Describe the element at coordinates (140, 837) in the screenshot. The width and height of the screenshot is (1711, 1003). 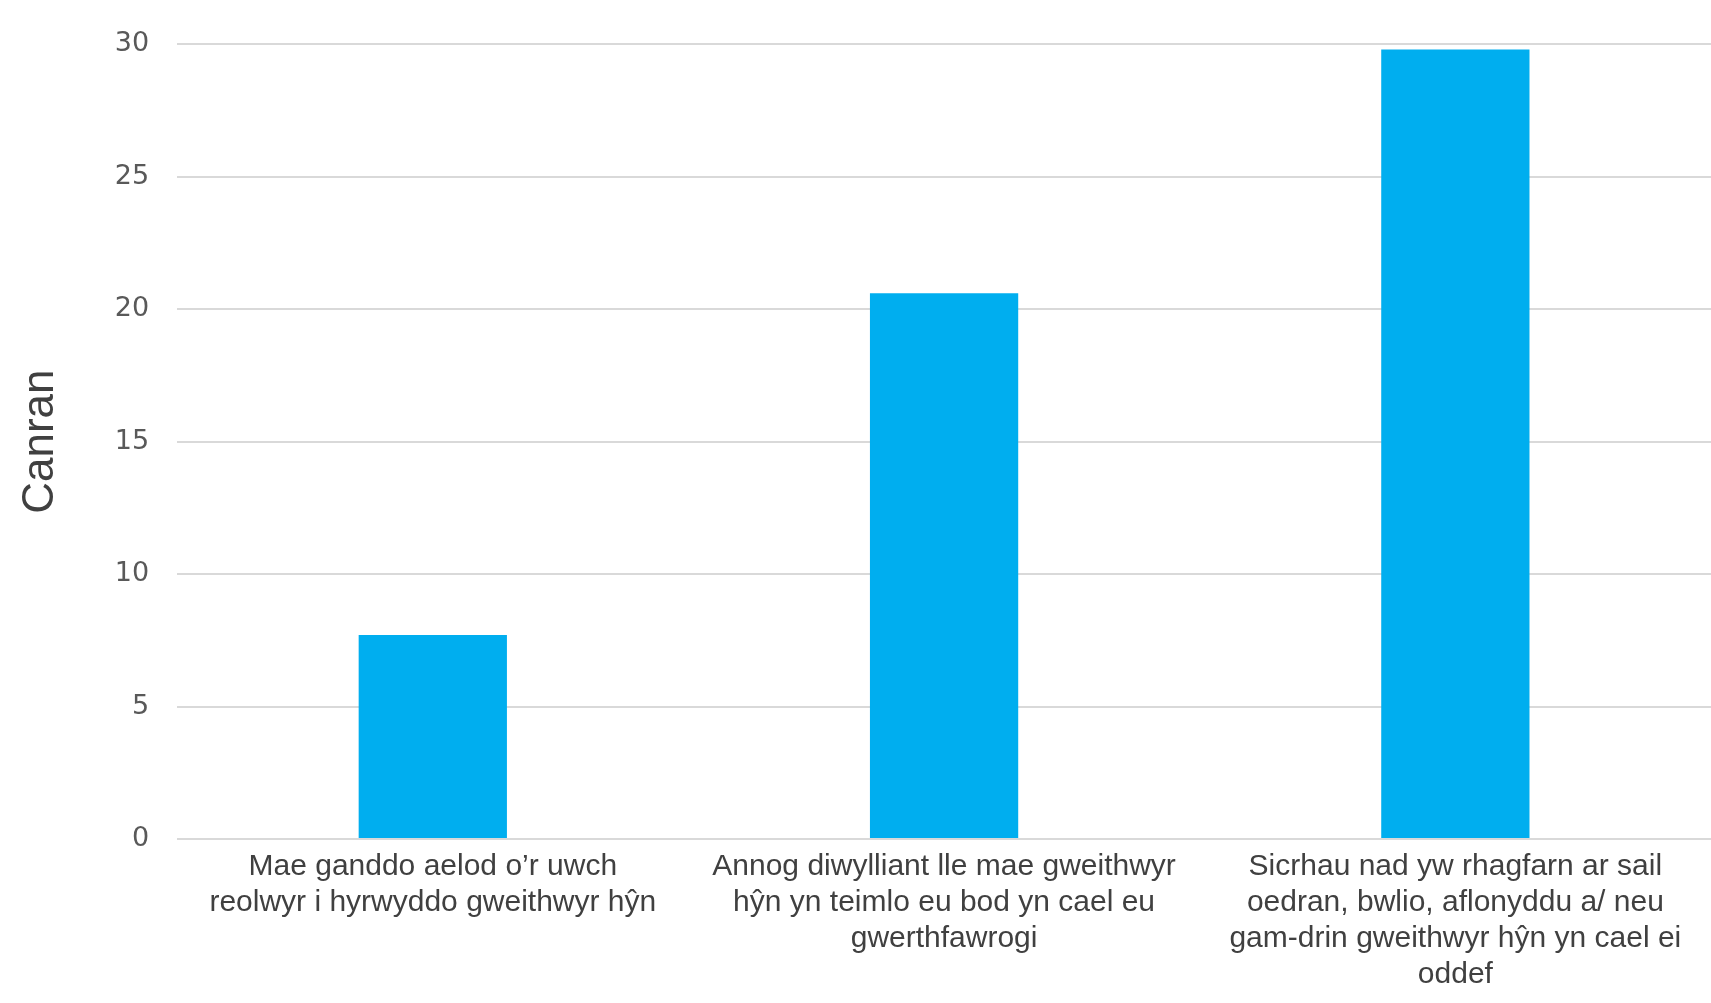
I see `y-tick-label: 0` at that location.